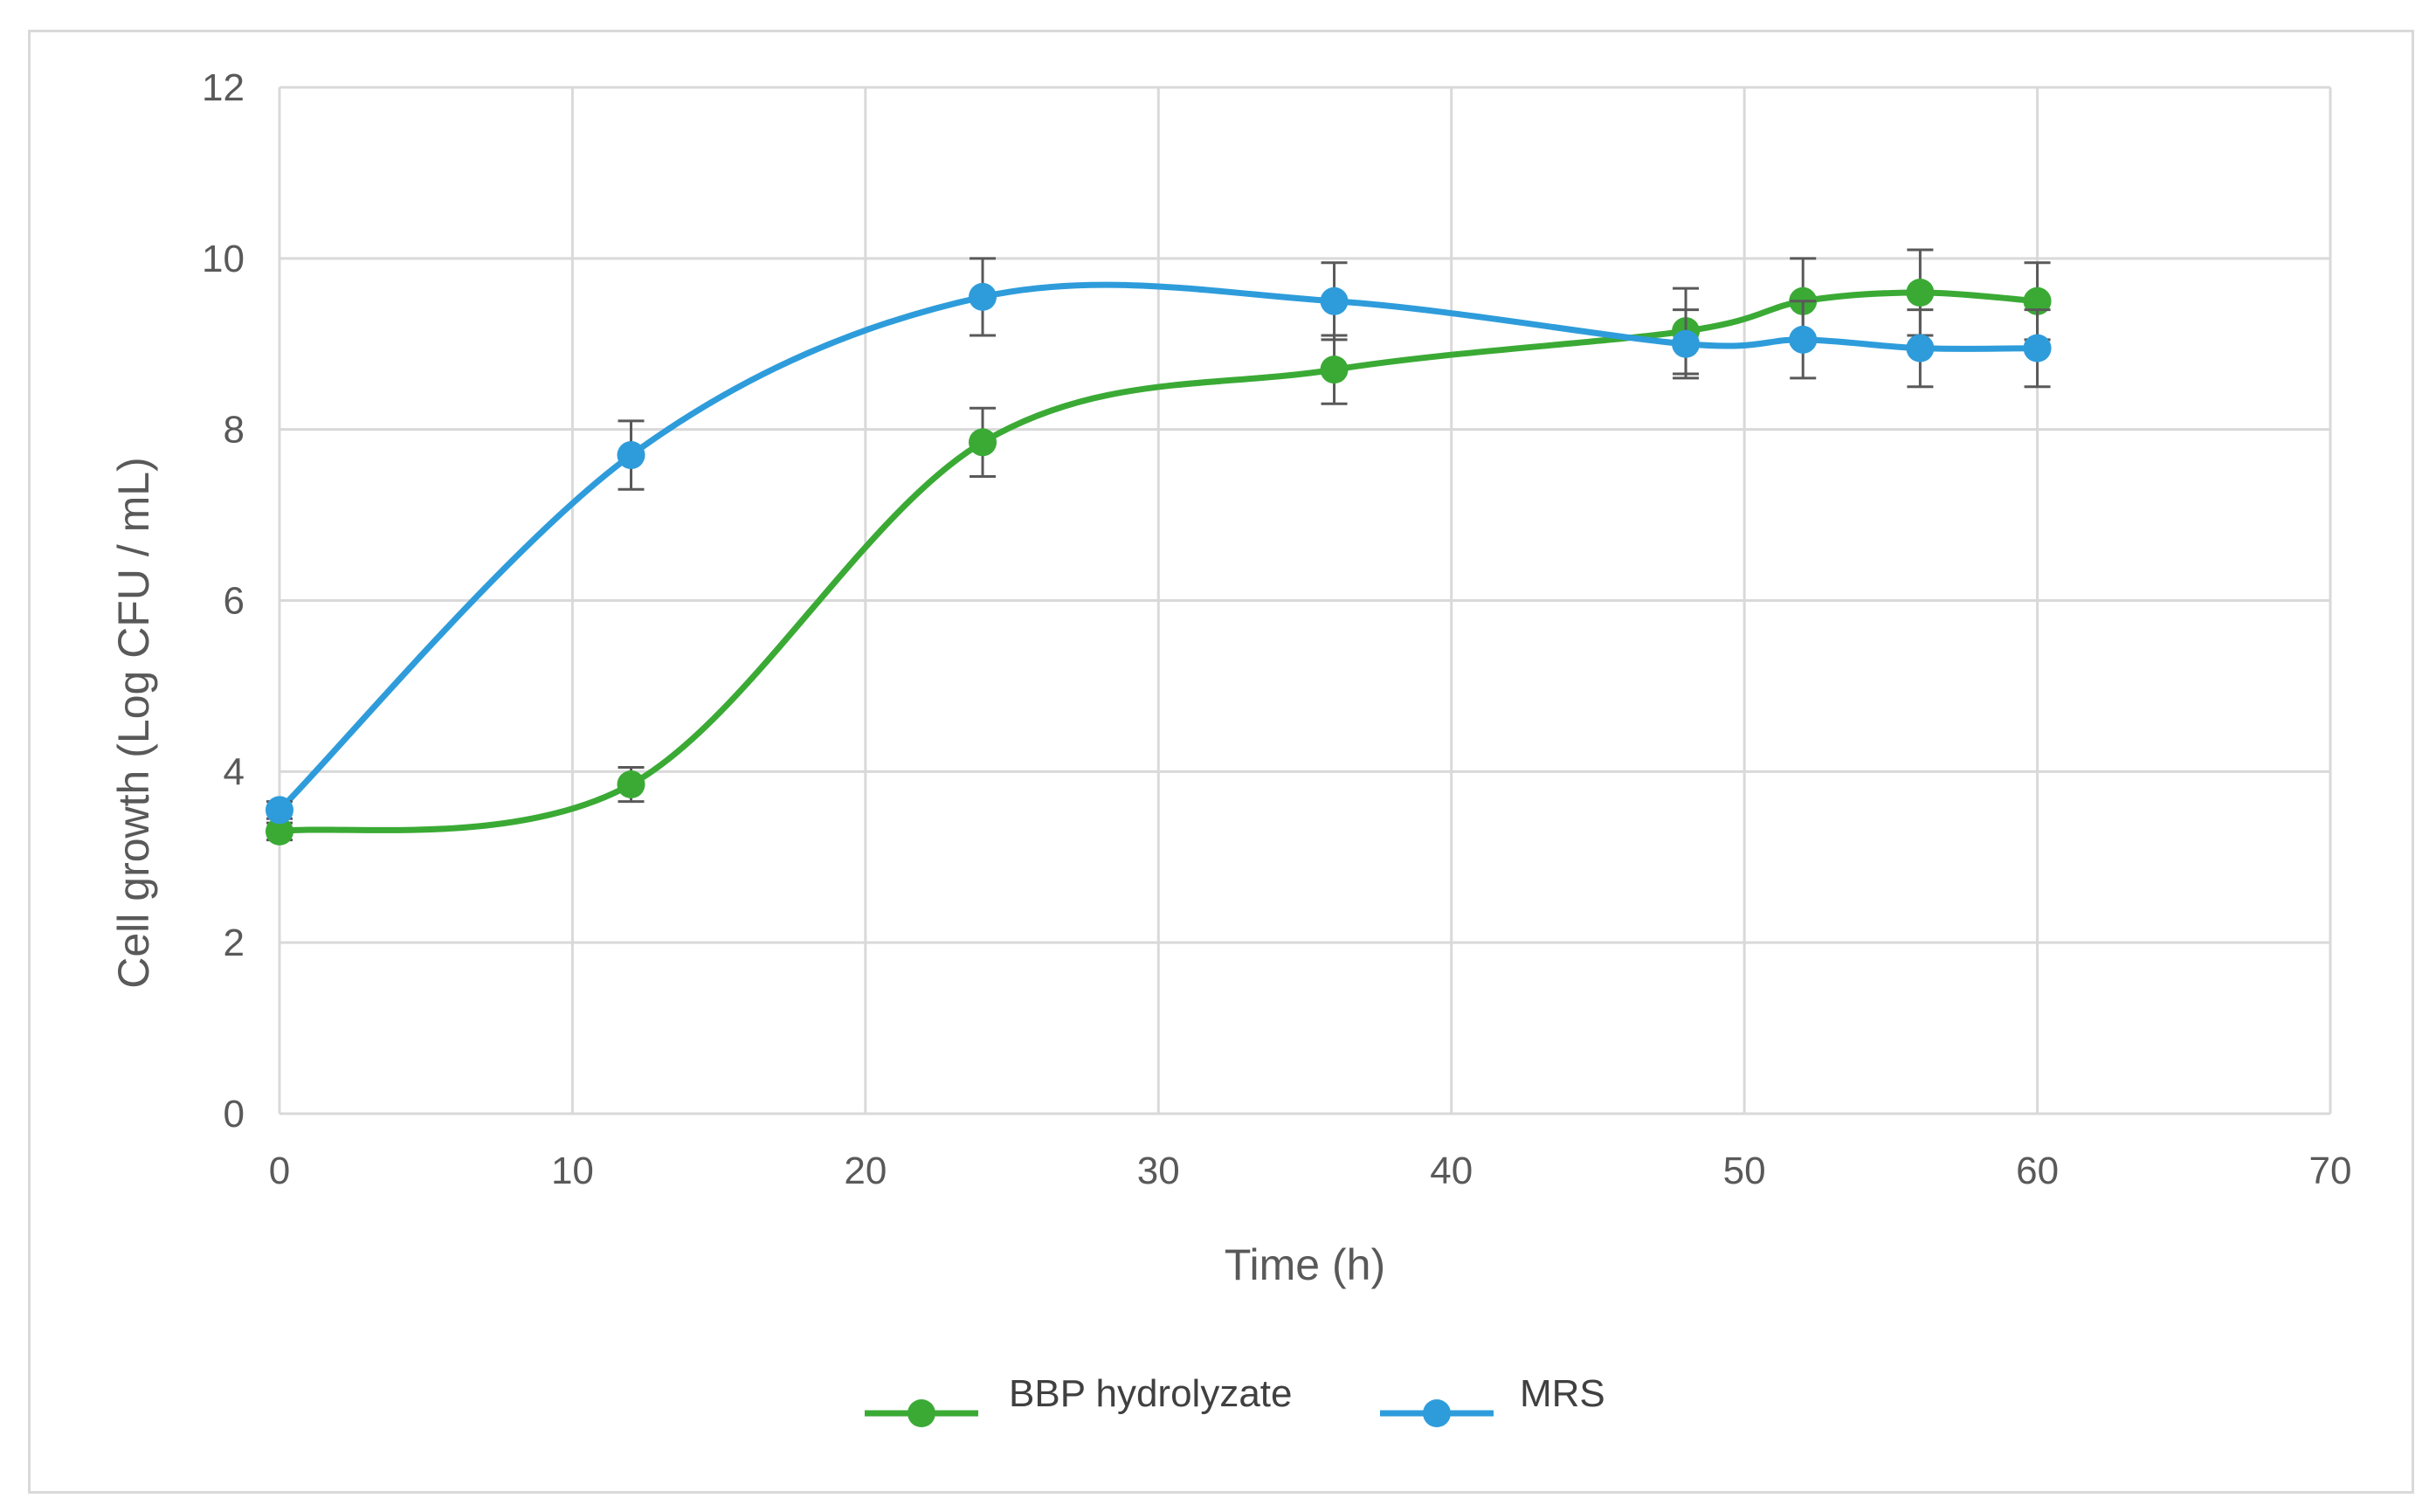 The image size is (2436, 1512). Describe the element at coordinates (865, 1171) in the screenshot. I see `x-tick-label-20: 20` at that location.